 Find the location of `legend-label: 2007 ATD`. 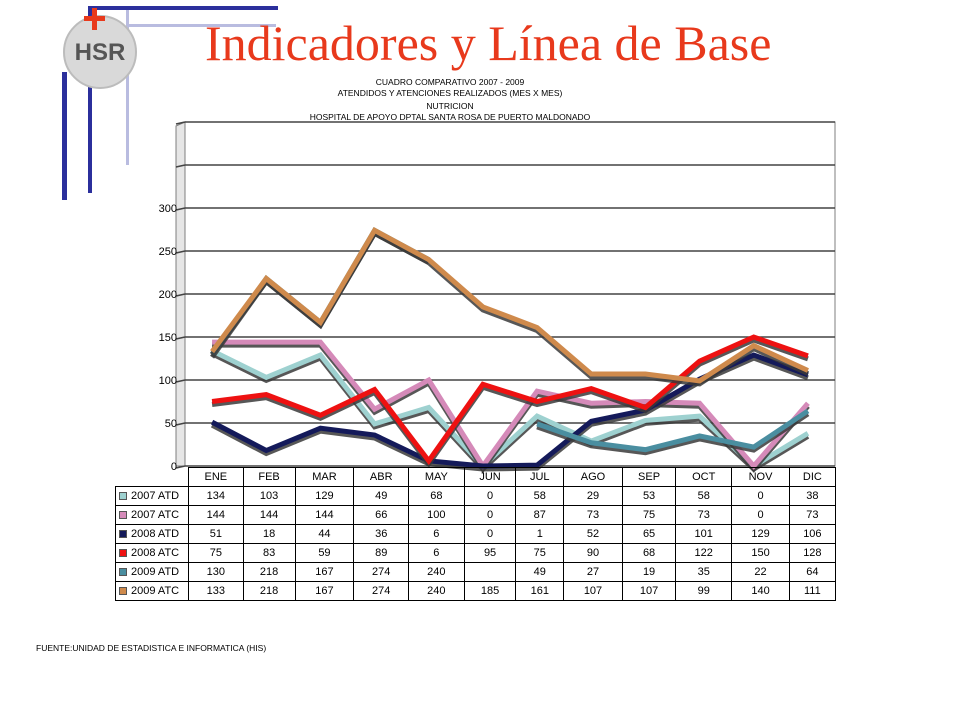

legend-label: 2007 ATD is located at coordinates (155, 496).